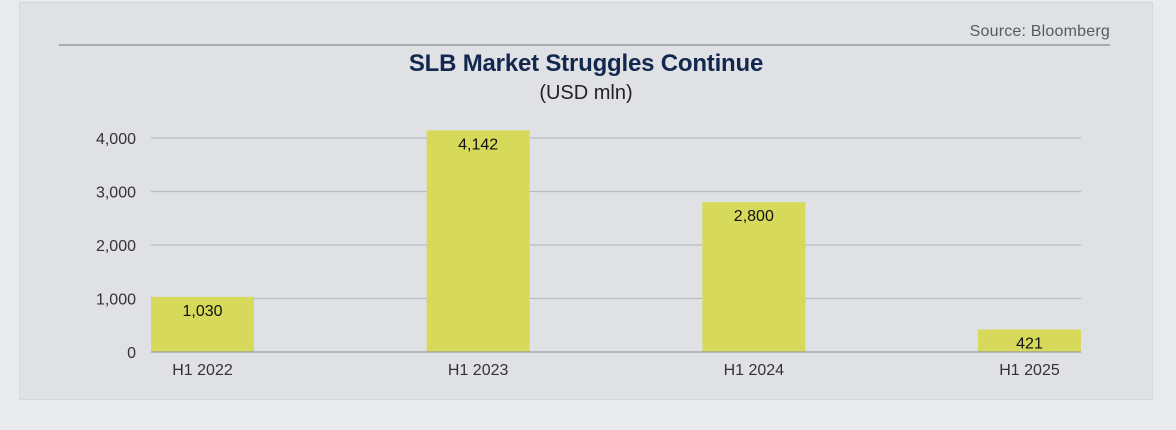  I want to click on data-label: 2,800, so click(754, 216).